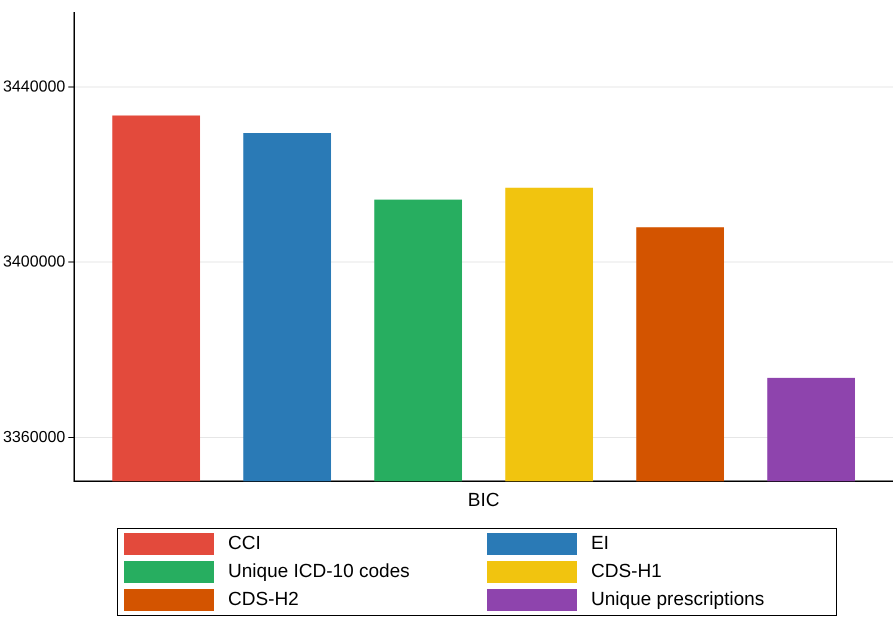  Describe the element at coordinates (626, 572) in the screenshot. I see `legend-label: CDS-H1` at that location.